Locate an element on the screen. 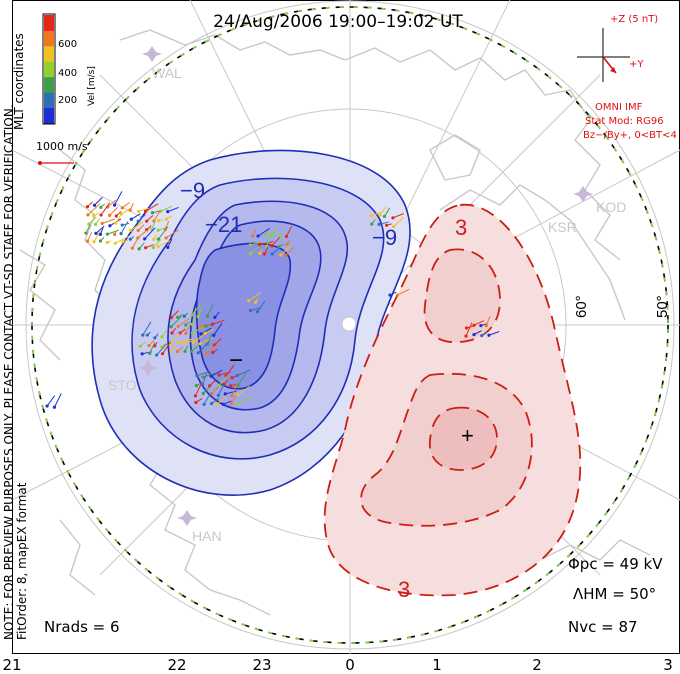 The image size is (680, 674). stat-lambda-hm: ΛHM = 50° is located at coordinates (614, 594).